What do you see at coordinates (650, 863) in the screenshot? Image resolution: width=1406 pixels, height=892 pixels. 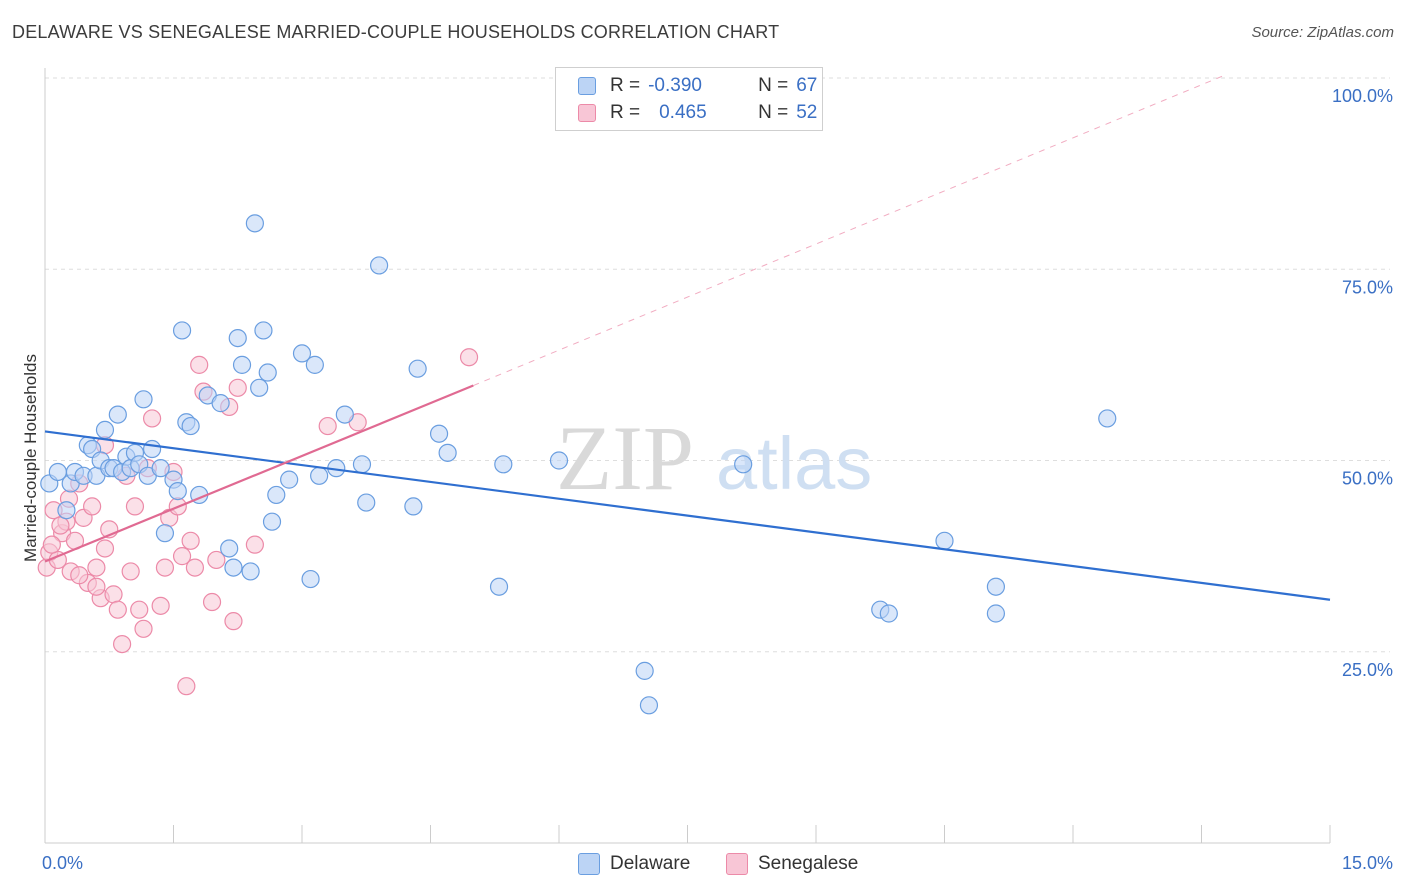 I see `bottom-legend-label: Delaware` at bounding box center [650, 863].